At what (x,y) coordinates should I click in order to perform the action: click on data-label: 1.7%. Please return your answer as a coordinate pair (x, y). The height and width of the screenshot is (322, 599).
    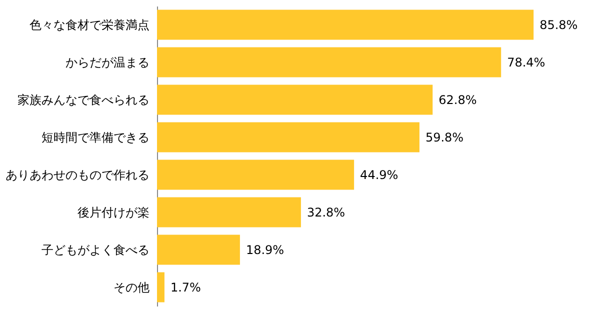
    Looking at the image, I should click on (185, 287).